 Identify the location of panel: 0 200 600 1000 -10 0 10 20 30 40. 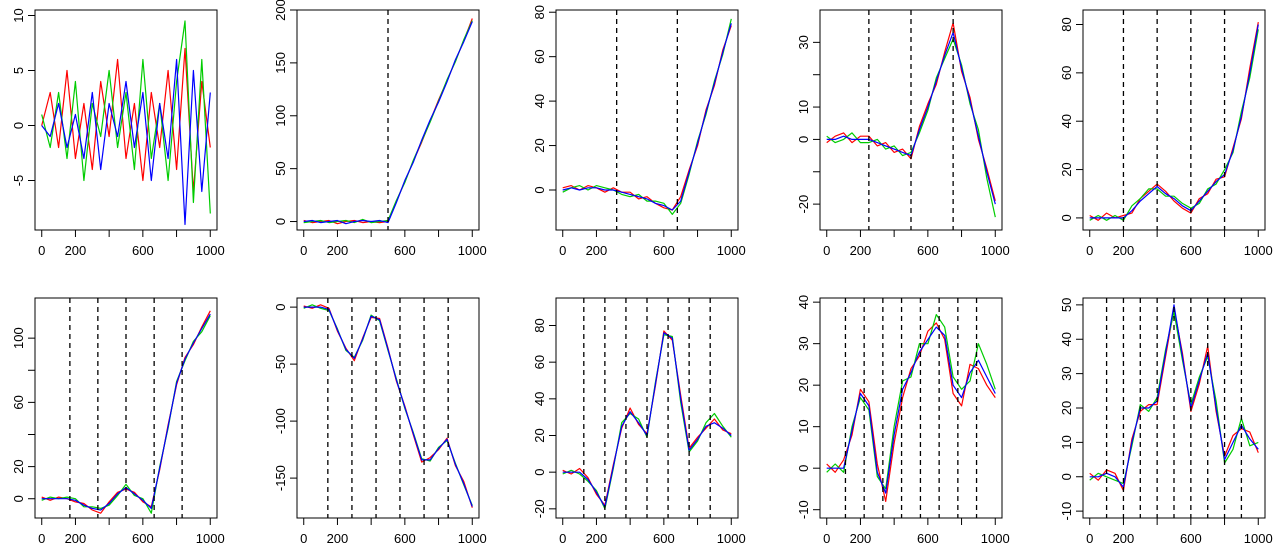
(903, 420).